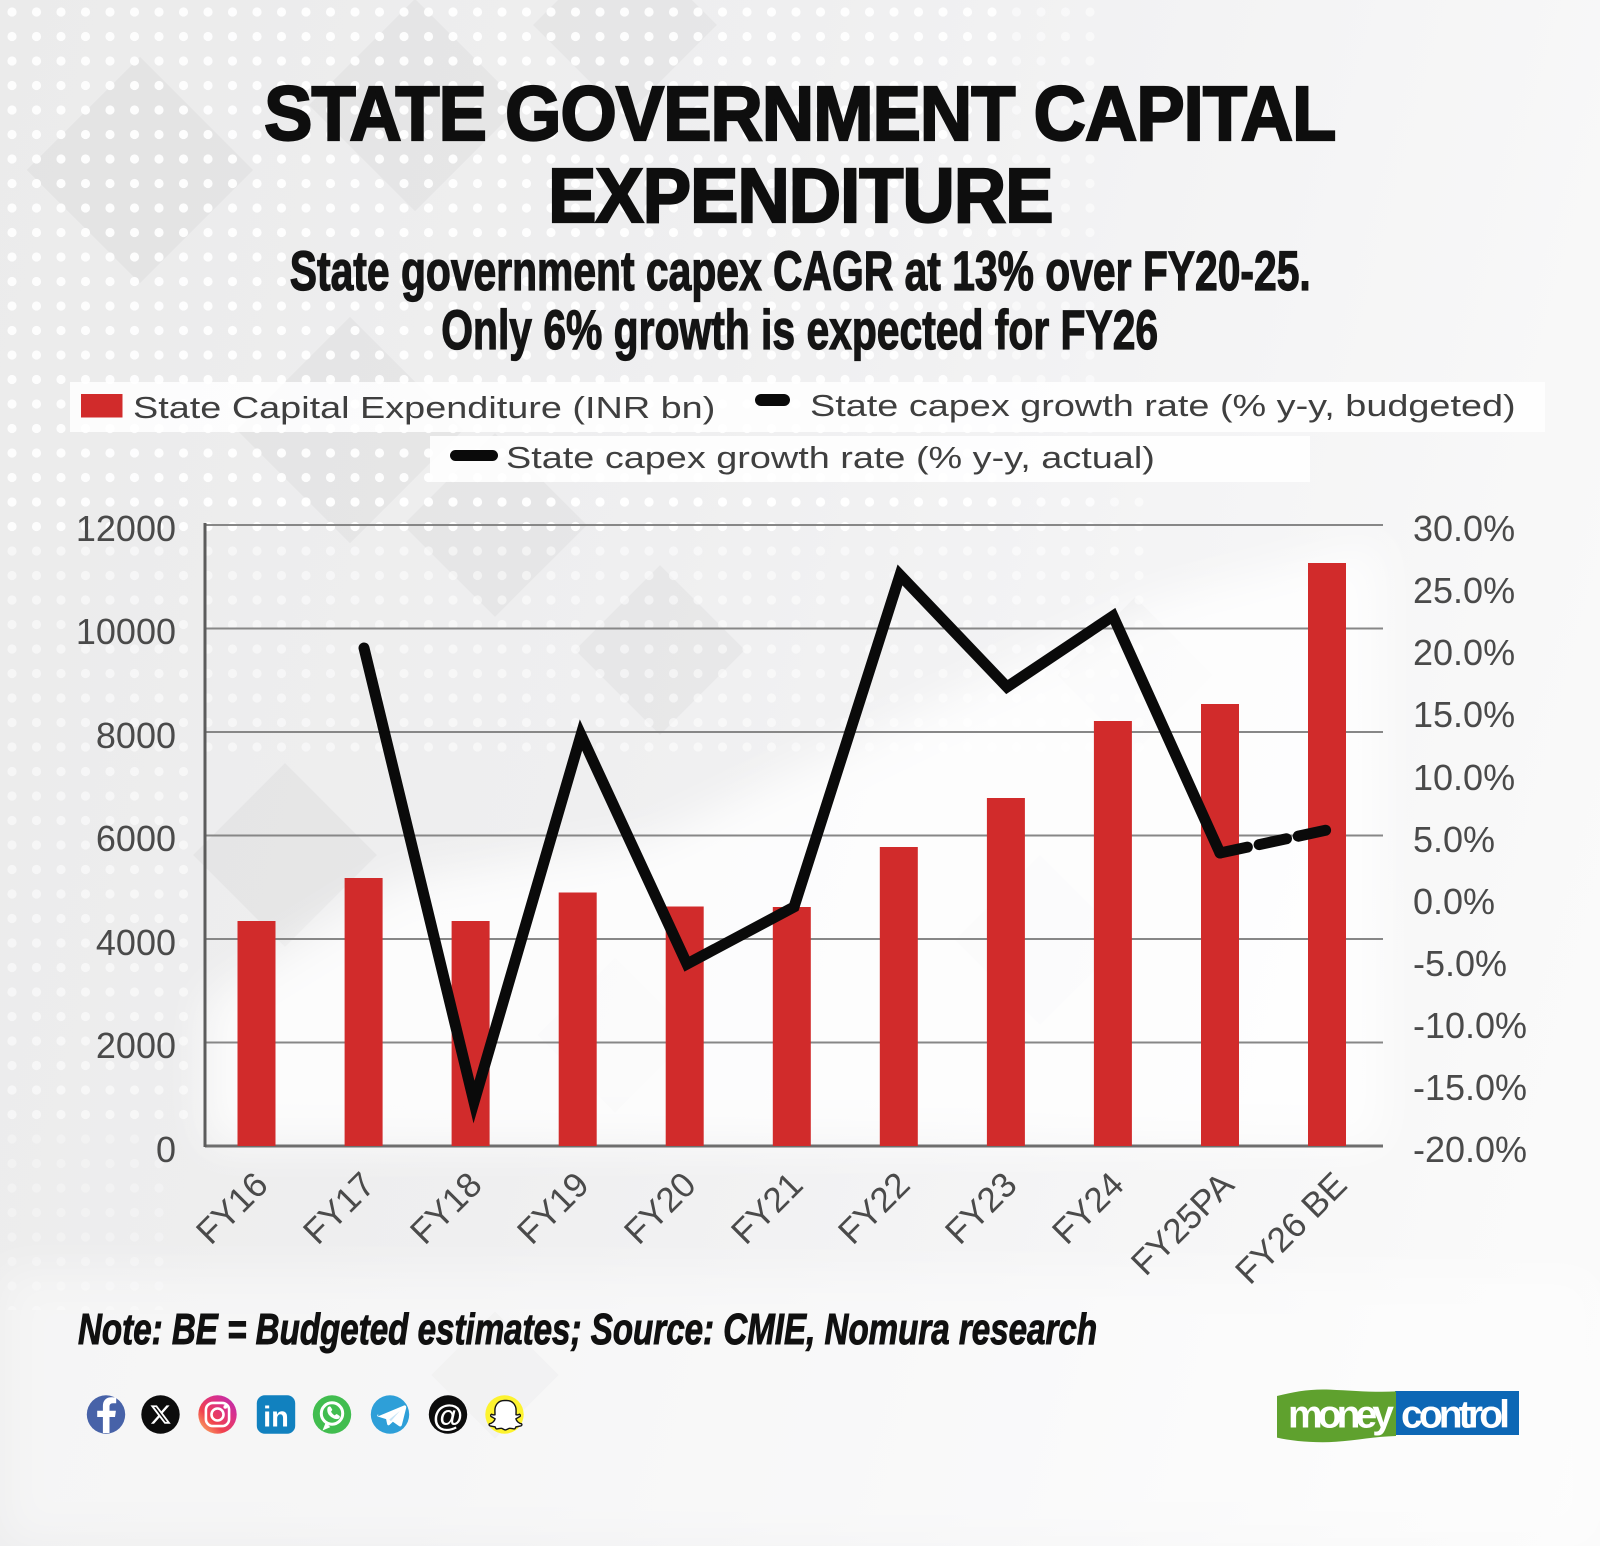 The height and width of the screenshot is (1546, 1600). Describe the element at coordinates (276, 1418) in the screenshot. I see `svg-text: in` at that location.